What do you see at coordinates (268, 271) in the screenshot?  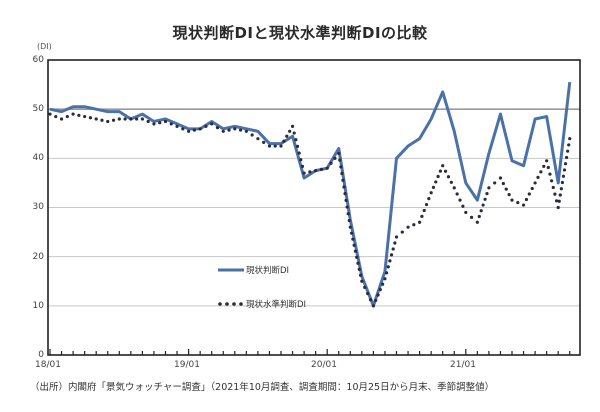 I see `legend-label-current-di: 現状判断DI` at bounding box center [268, 271].